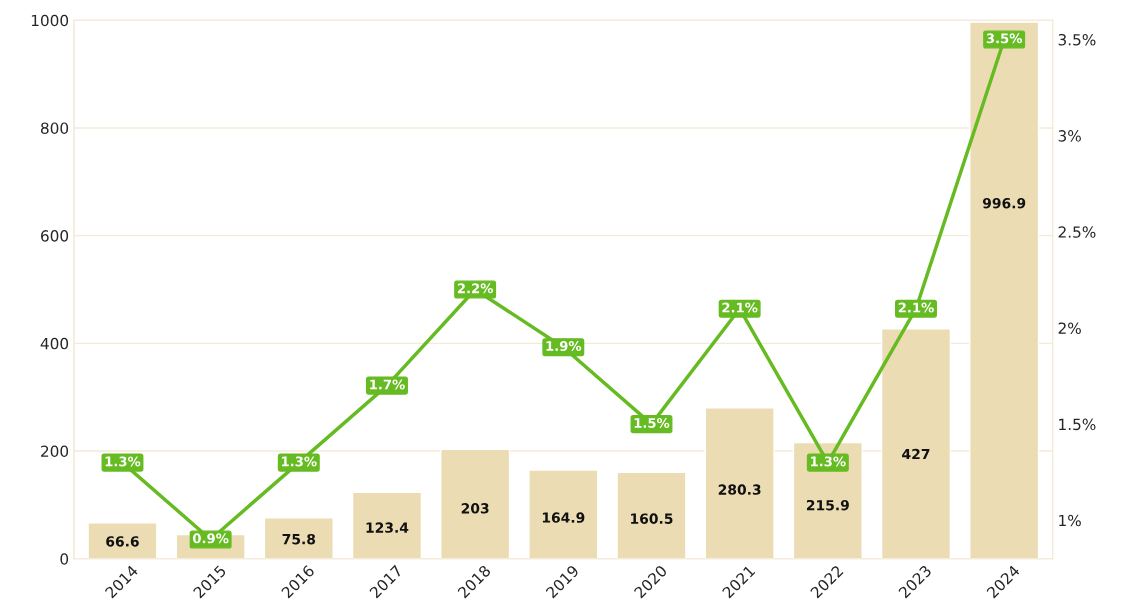 This screenshot has height=614, width=1138. Describe the element at coordinates (55, 236) in the screenshot. I see `y-tick-label: 600` at that location.